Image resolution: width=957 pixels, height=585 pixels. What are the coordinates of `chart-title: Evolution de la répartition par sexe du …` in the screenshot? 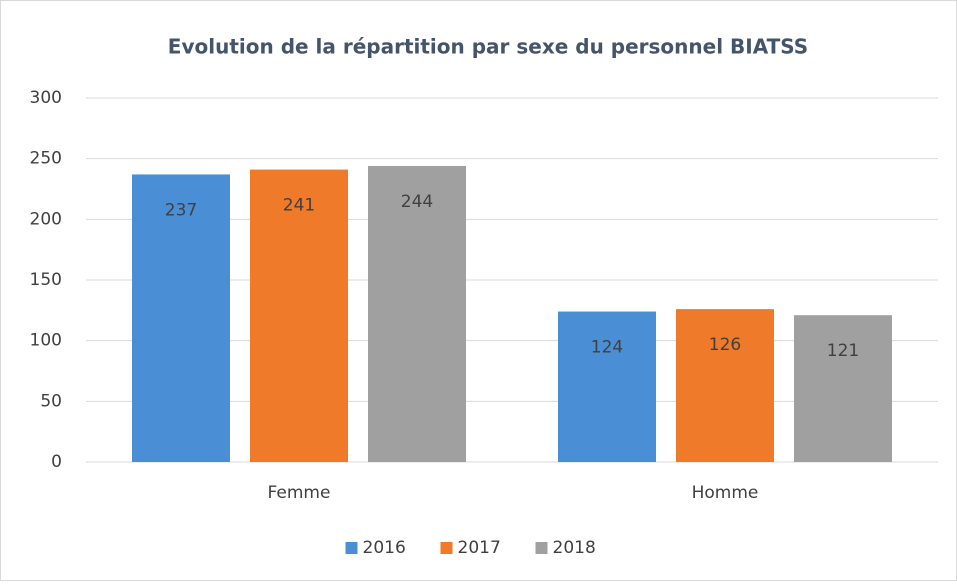 It's located at (488, 47).